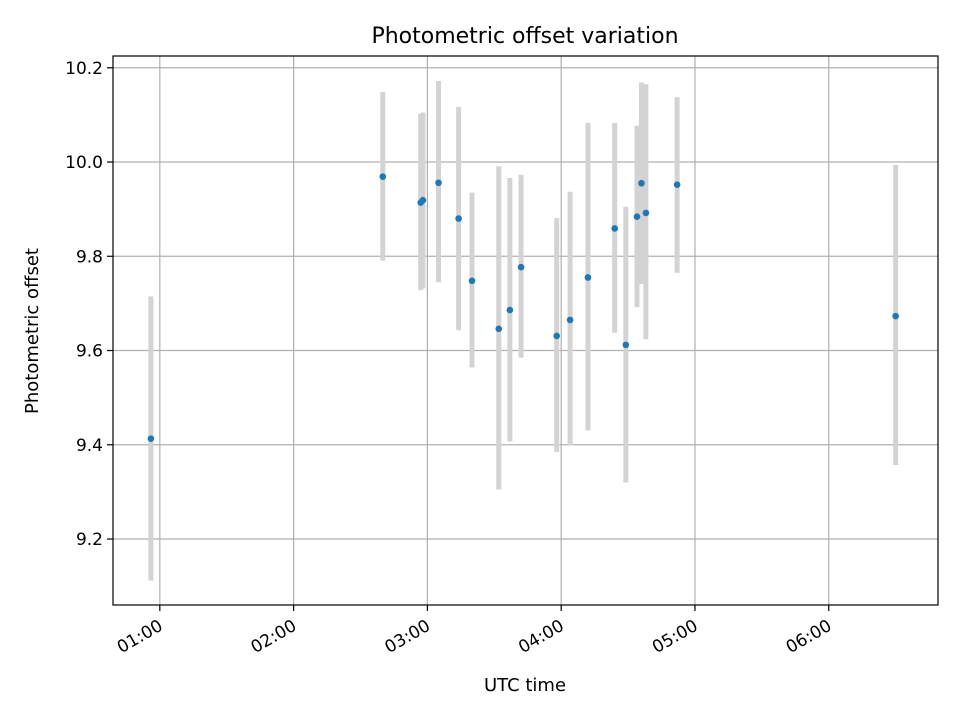  What do you see at coordinates (89, 446) in the screenshot?
I see `y-tick-label: 9.4` at bounding box center [89, 446].